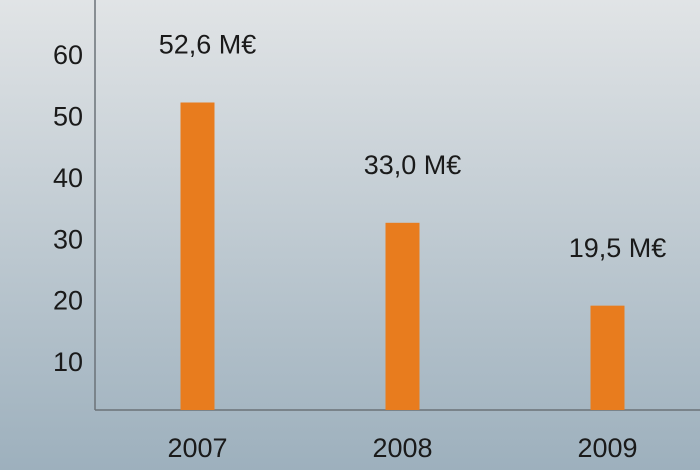 The width and height of the screenshot is (700, 470). Describe the element at coordinates (208, 45) in the screenshot. I see `value-label: 52,6 M€` at that location.